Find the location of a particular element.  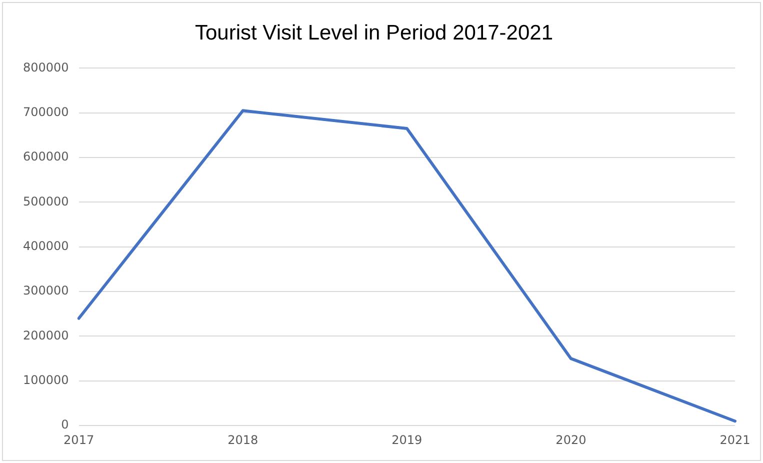

y-tick-label: 400000 is located at coordinates (45, 246).